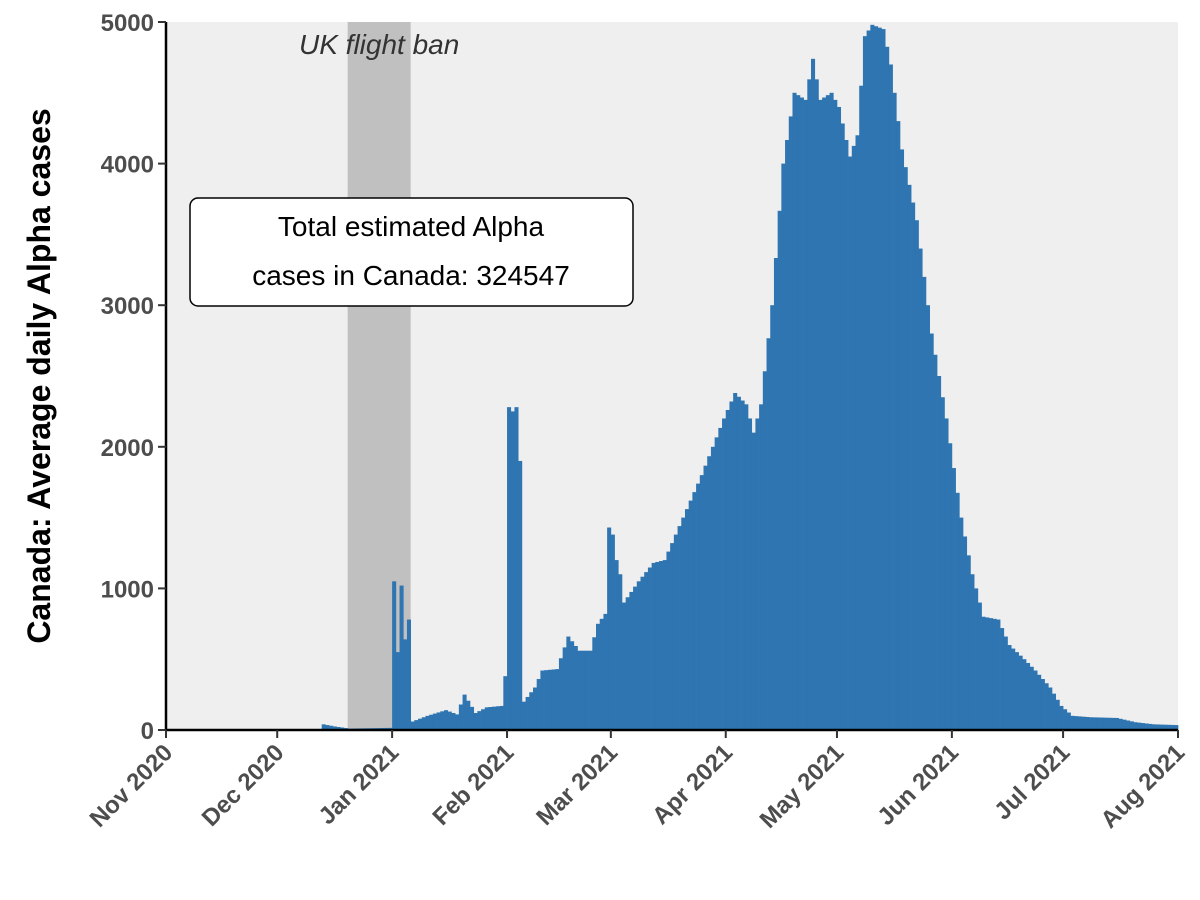 This screenshot has width=1200, height=900. What do you see at coordinates (127, 165) in the screenshot?
I see `y-tick-label: 4000` at bounding box center [127, 165].